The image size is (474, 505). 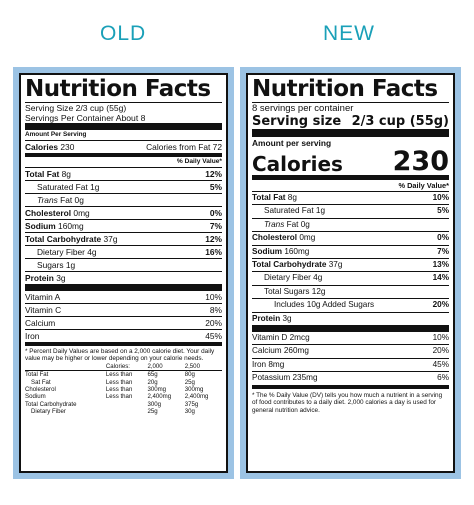 What do you see at coordinates (350, 197) in the screenshot?
I see `new-nutrient-row: Total Fat 8g 10%` at bounding box center [350, 197].